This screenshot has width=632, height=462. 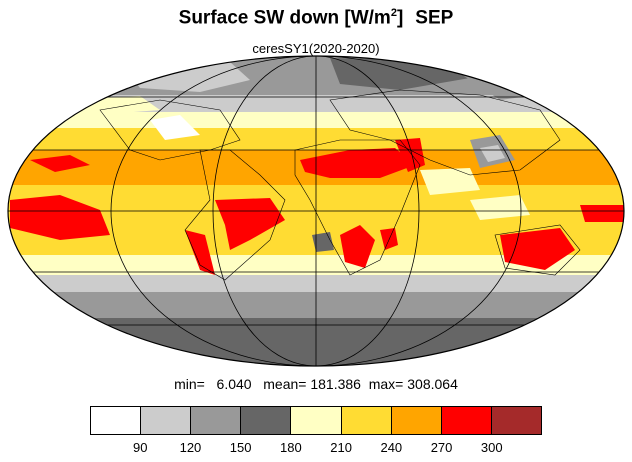 What do you see at coordinates (341, 447) in the screenshot?
I see `colorbar-label: 210` at bounding box center [341, 447].